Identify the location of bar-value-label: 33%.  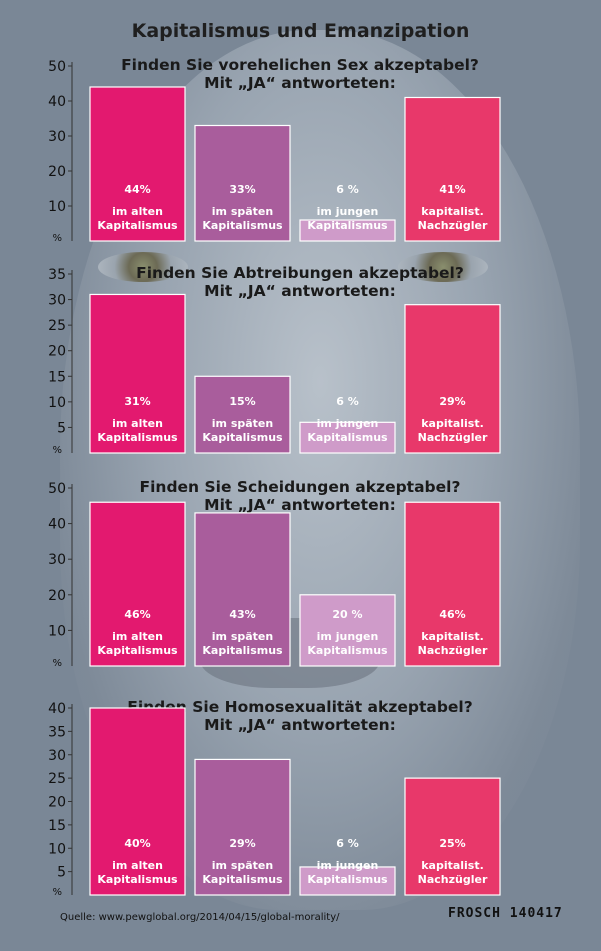
(242, 189).